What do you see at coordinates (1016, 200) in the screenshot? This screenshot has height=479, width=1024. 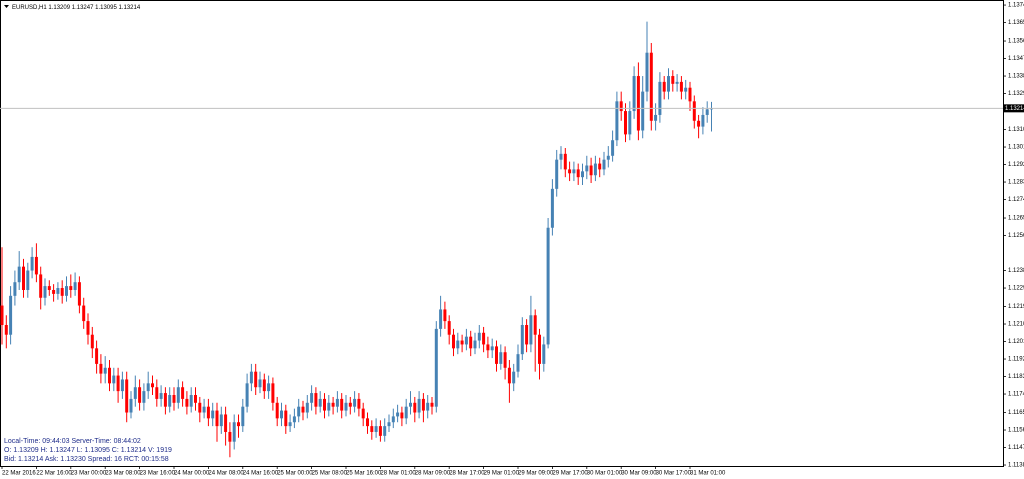 I see `y-tick-label: 1.12745` at bounding box center [1016, 200].